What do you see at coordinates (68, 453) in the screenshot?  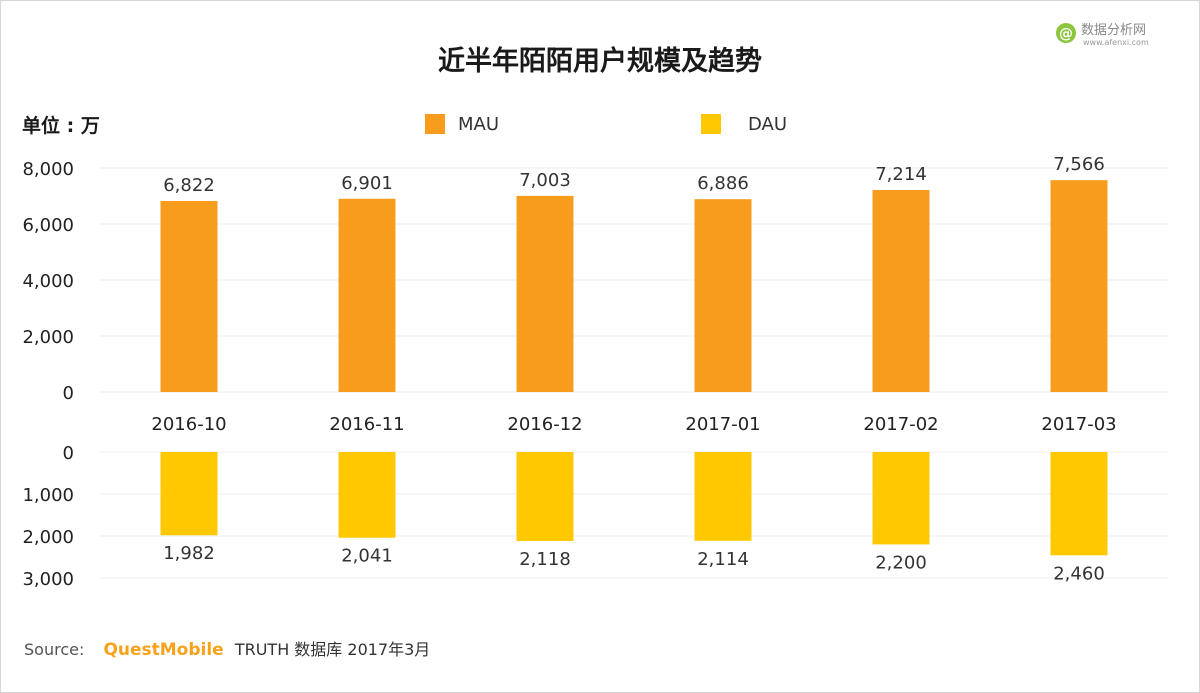 I see `dau-tick-label: 0` at bounding box center [68, 453].